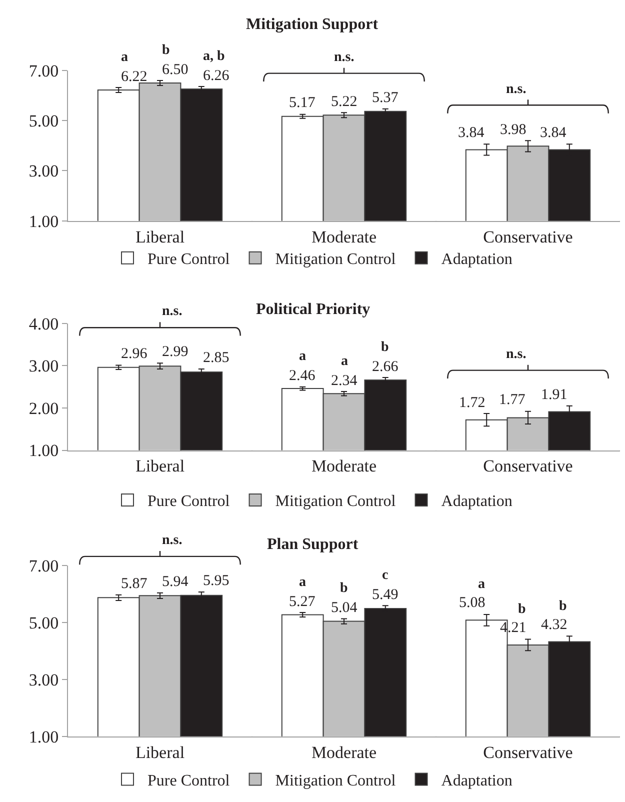 The height and width of the screenshot is (802, 625). I want to click on y-tick-label: 4.00, so click(43, 324).